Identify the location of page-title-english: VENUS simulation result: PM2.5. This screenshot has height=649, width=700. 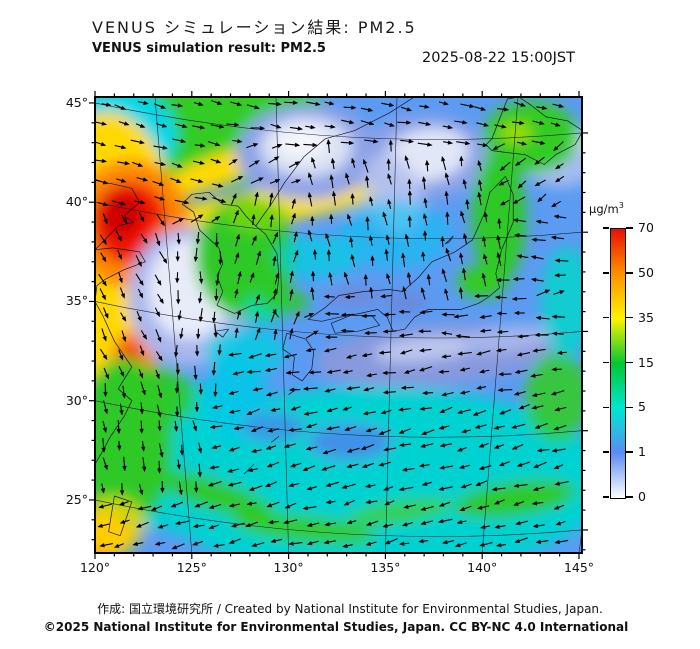
(209, 48).